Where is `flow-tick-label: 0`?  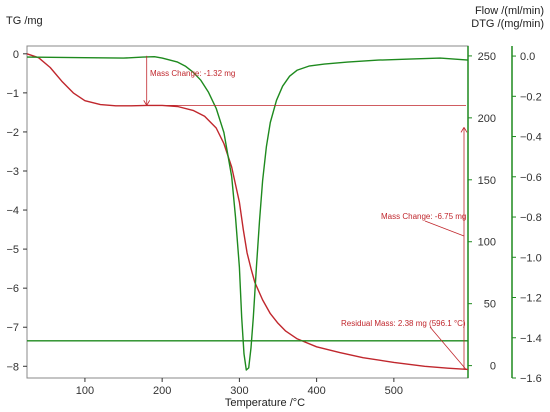
flow-tick-label: 0 is located at coordinates (493, 367).